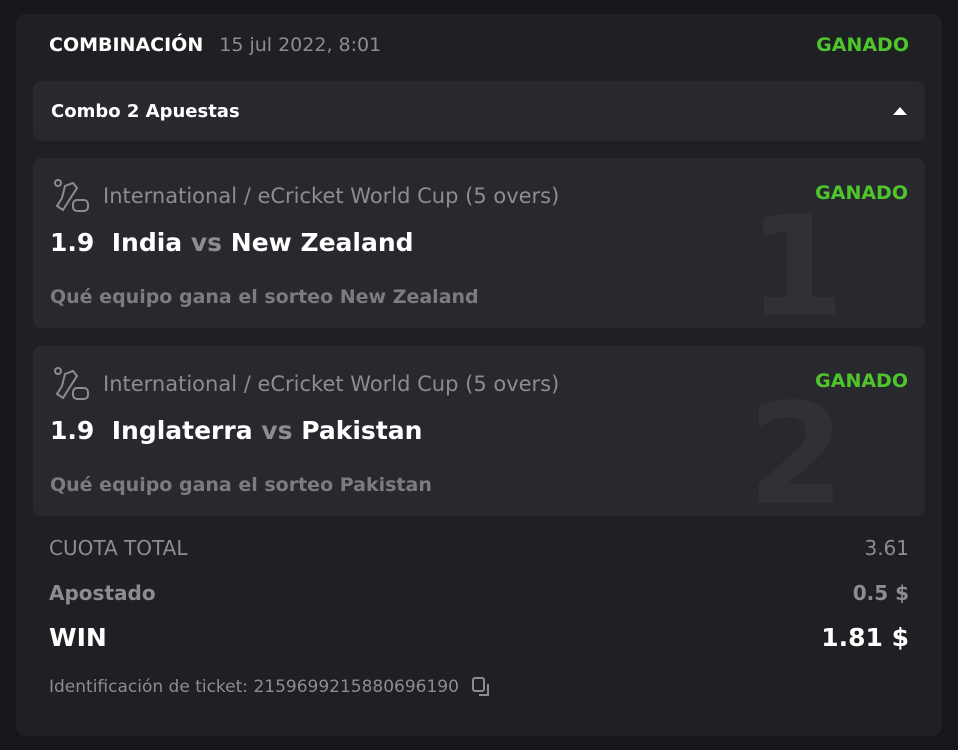 The height and width of the screenshot is (750, 958). What do you see at coordinates (147, 242) in the screenshot?
I see `home-team: India` at bounding box center [147, 242].